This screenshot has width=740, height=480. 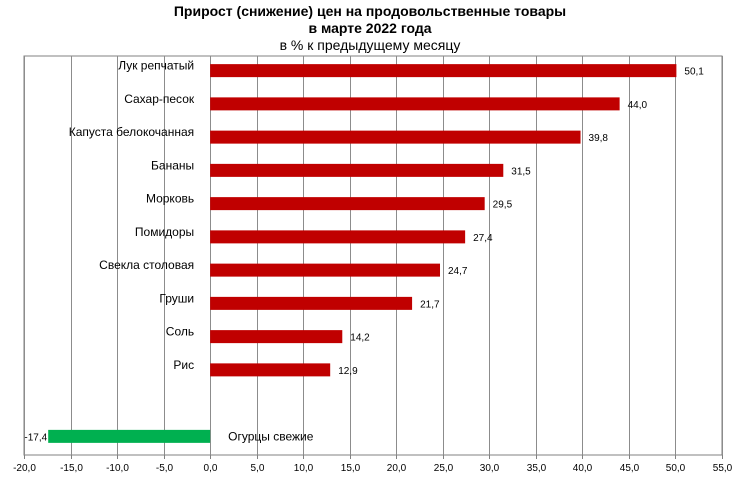 I want to click on data-label: 12,9, so click(x=348, y=371).